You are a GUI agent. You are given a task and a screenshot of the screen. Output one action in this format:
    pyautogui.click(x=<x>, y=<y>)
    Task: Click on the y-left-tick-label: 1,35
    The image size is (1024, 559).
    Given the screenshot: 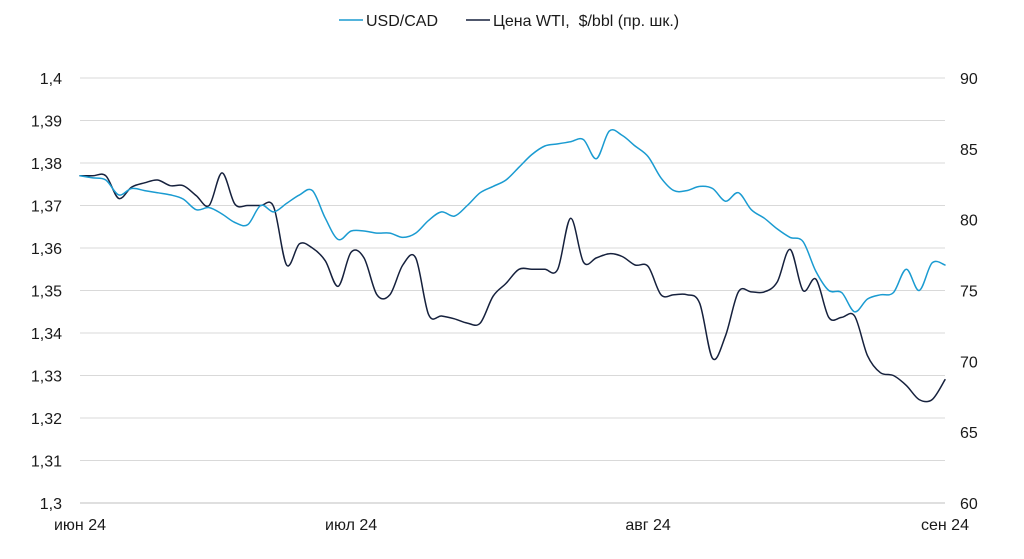 What is the action you would take?
    pyautogui.click(x=46, y=292)
    